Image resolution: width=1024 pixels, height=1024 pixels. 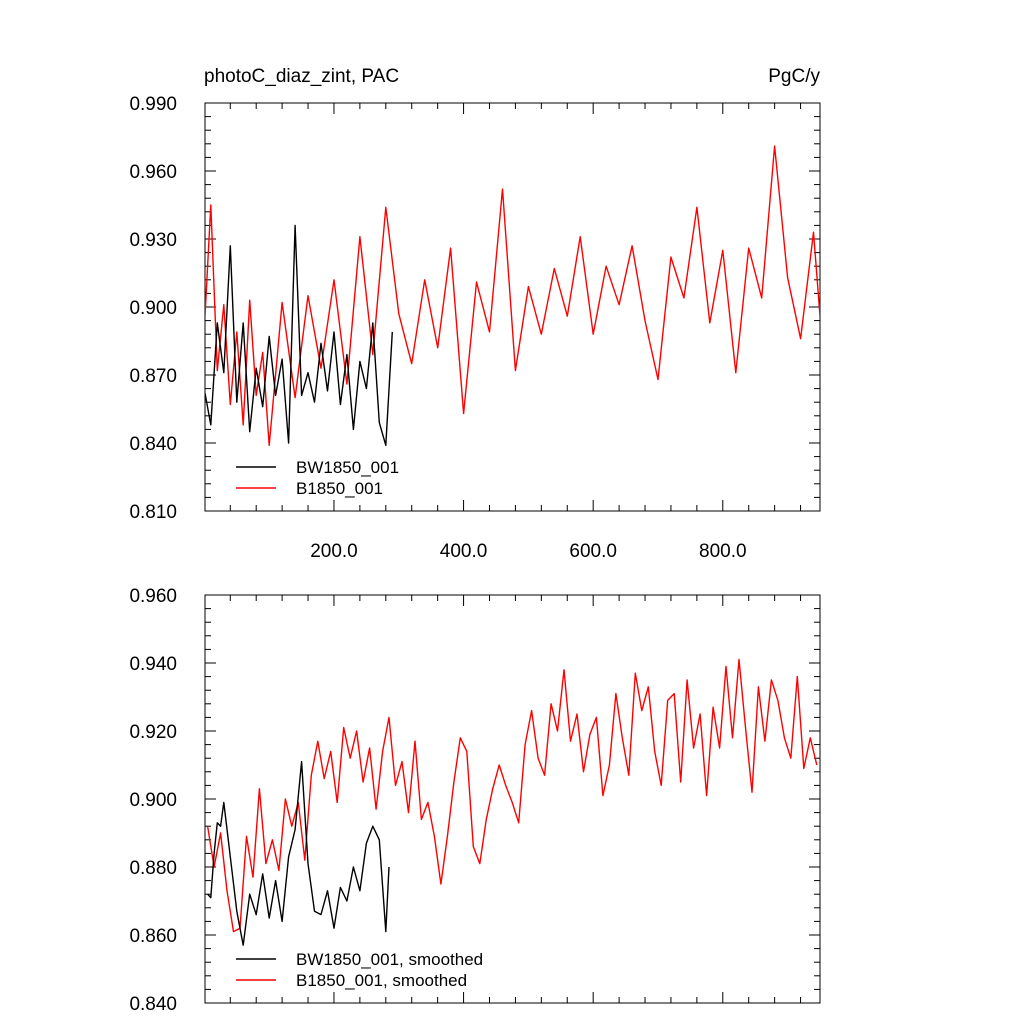 What do you see at coordinates (298, 853) in the screenshot?
I see `series-line-bw1850-001-smoothed` at bounding box center [298, 853].